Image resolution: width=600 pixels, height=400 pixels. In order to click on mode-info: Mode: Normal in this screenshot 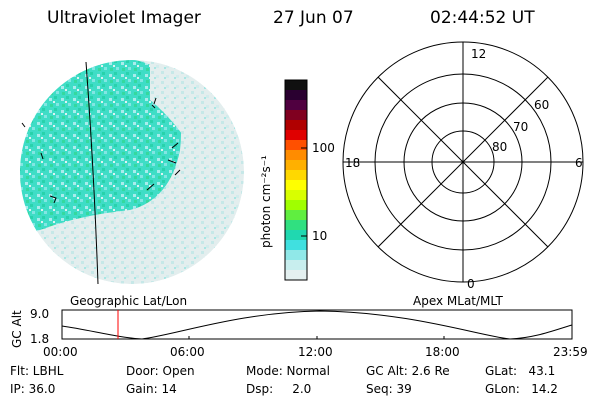, I will do `click(288, 371)`.